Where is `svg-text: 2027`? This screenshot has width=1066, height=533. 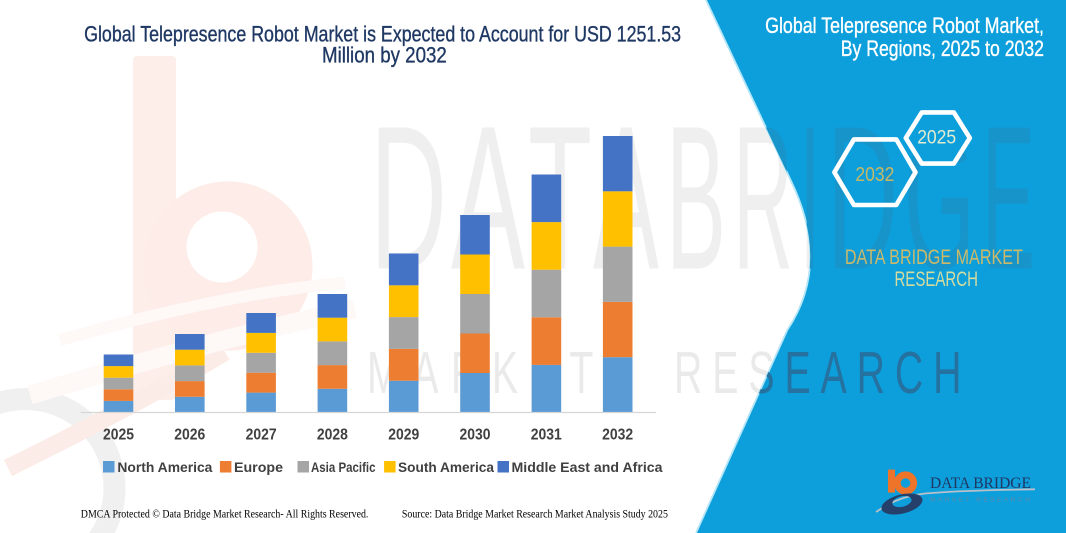
svg-text: 2027 is located at coordinates (261, 435).